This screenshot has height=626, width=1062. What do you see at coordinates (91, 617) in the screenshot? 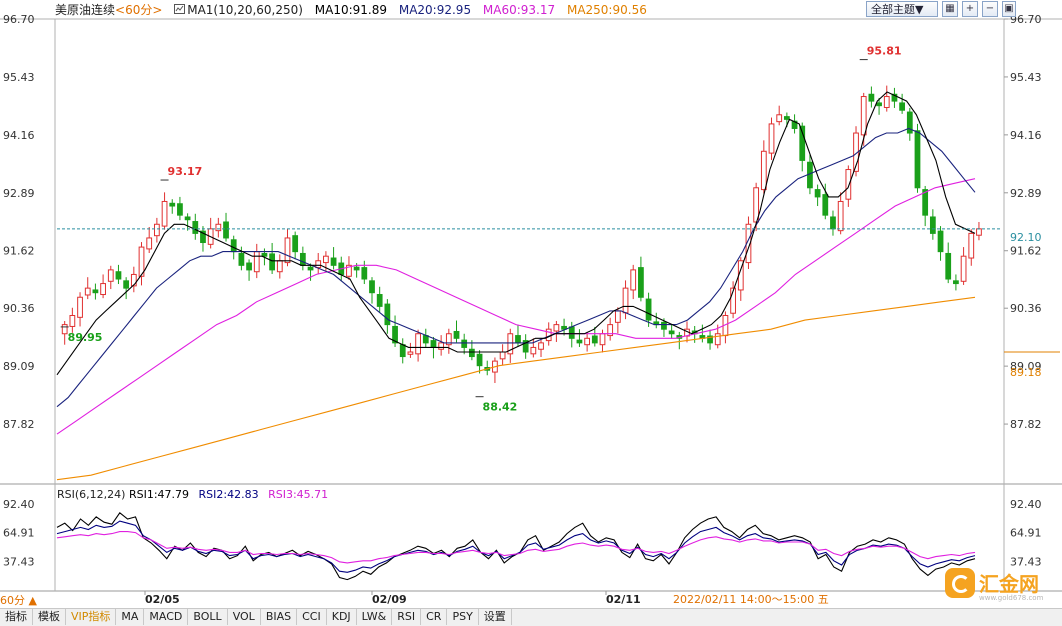
I see `toolbar-item: VIP指标` at bounding box center [91, 617].